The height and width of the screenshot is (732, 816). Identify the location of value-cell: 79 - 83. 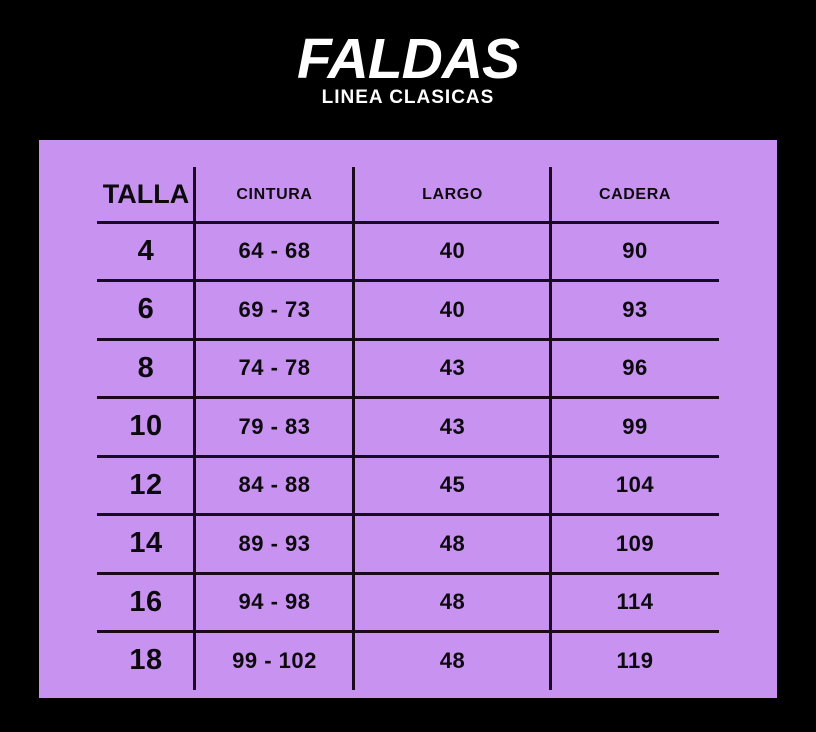
(274, 426).